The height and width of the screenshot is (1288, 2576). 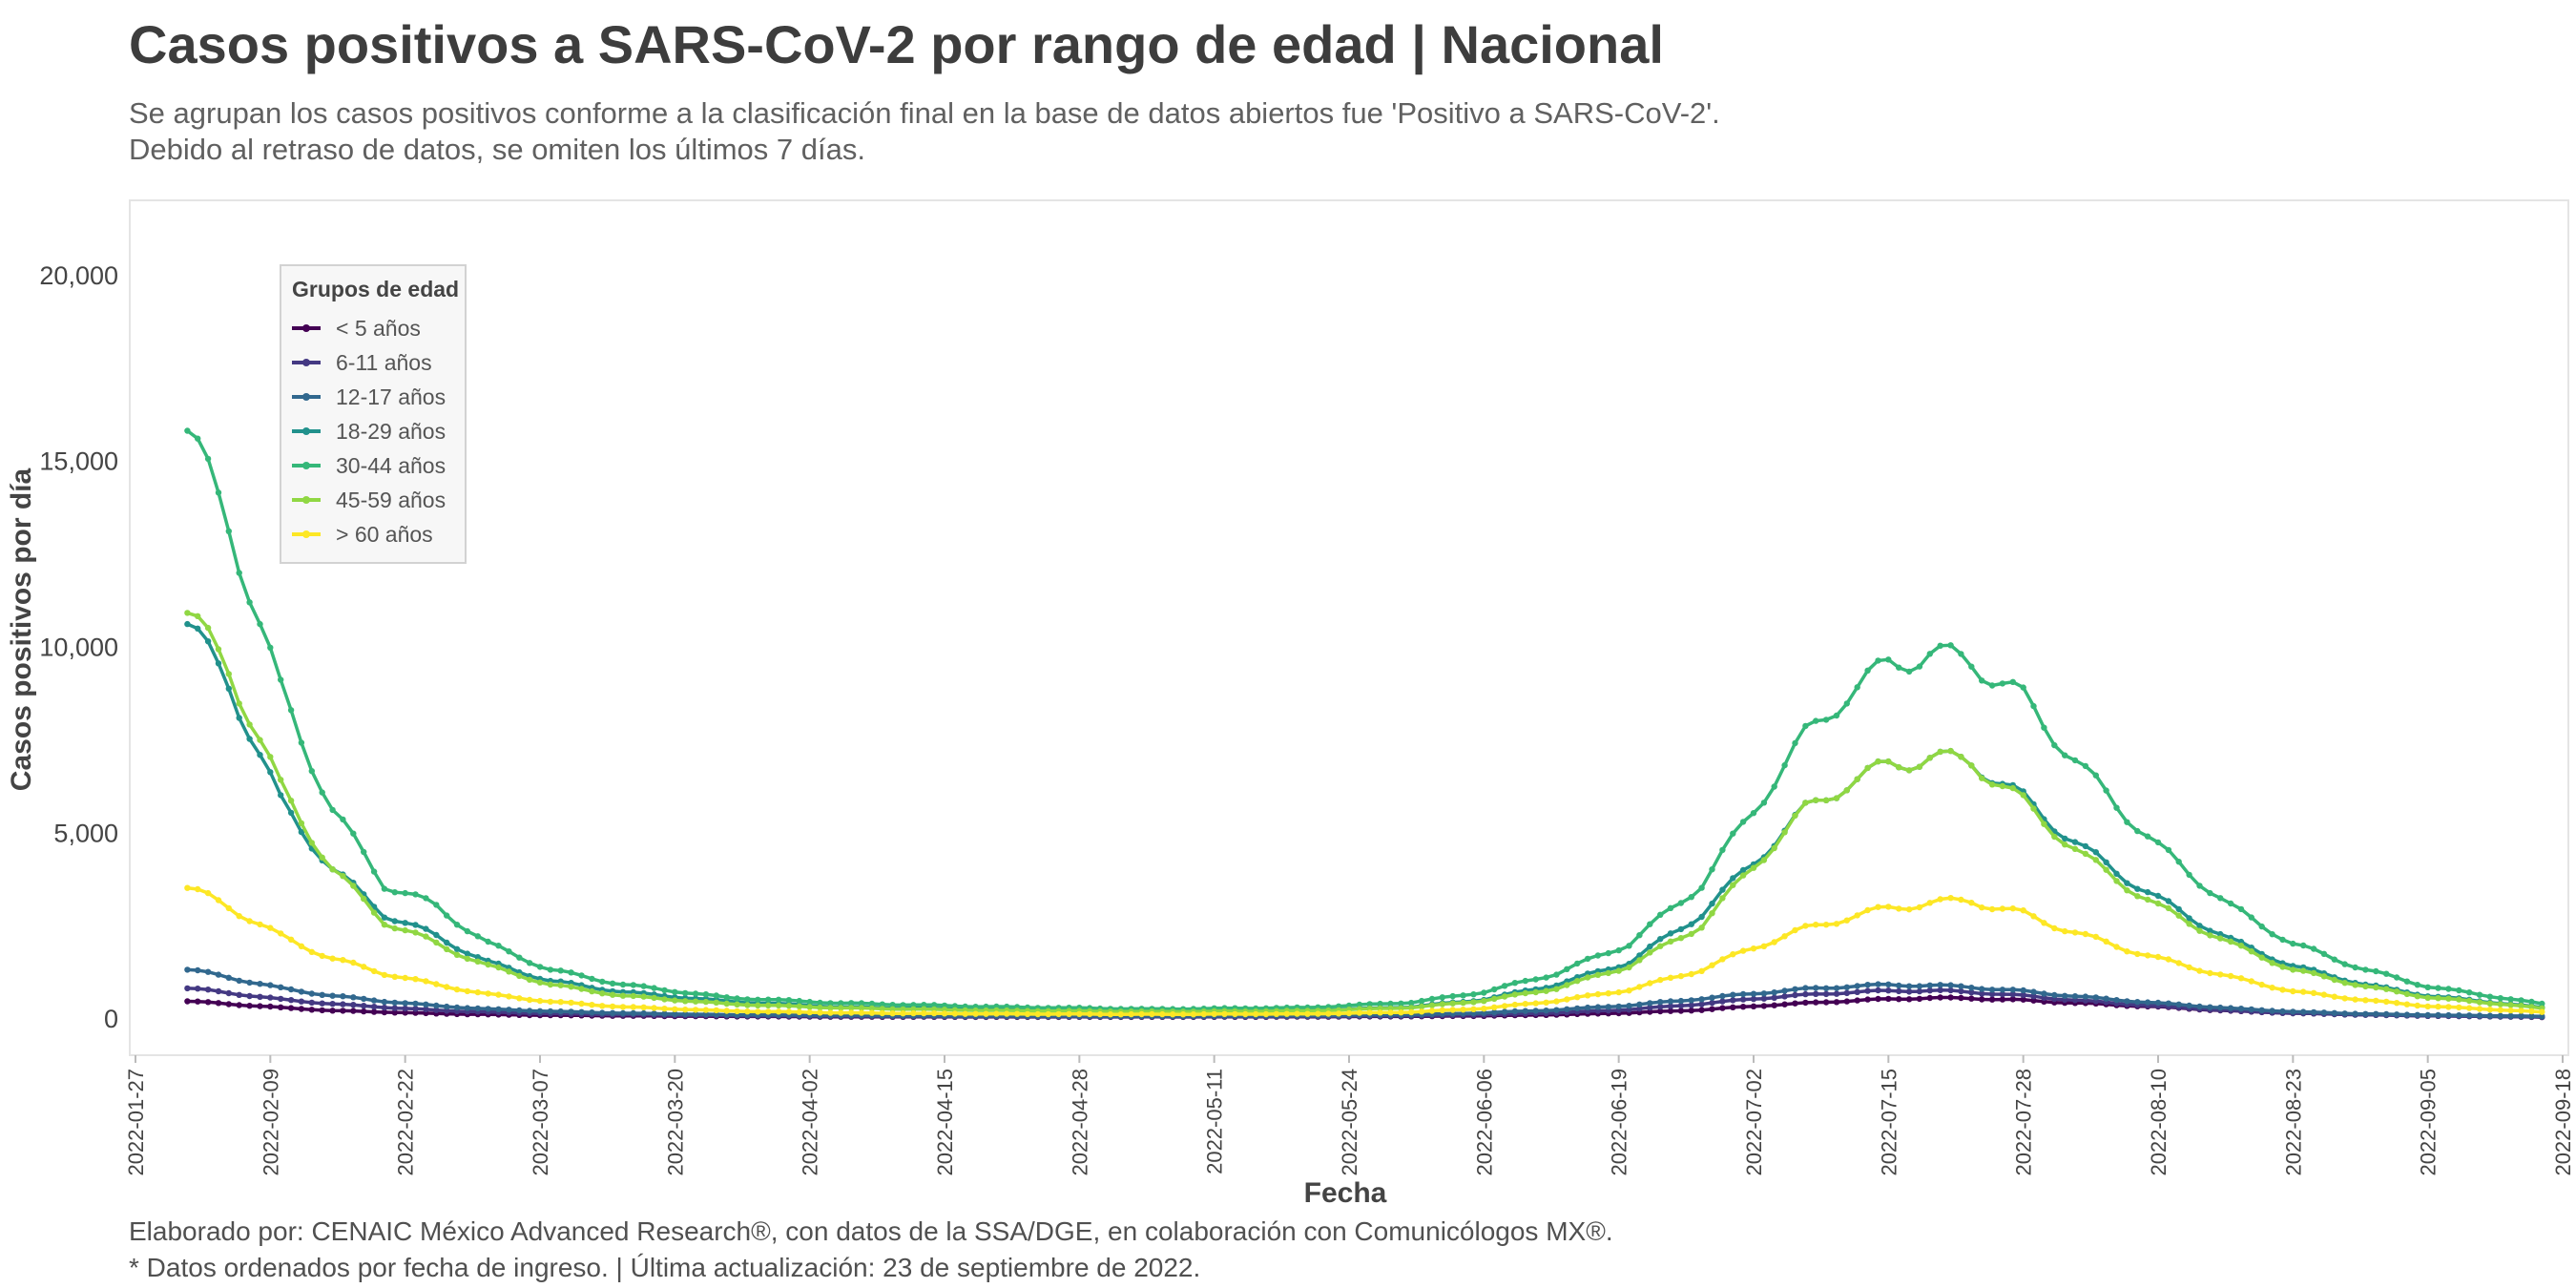 I want to click on x-tick-label: 2022-07-28, so click(x=2024, y=1122).